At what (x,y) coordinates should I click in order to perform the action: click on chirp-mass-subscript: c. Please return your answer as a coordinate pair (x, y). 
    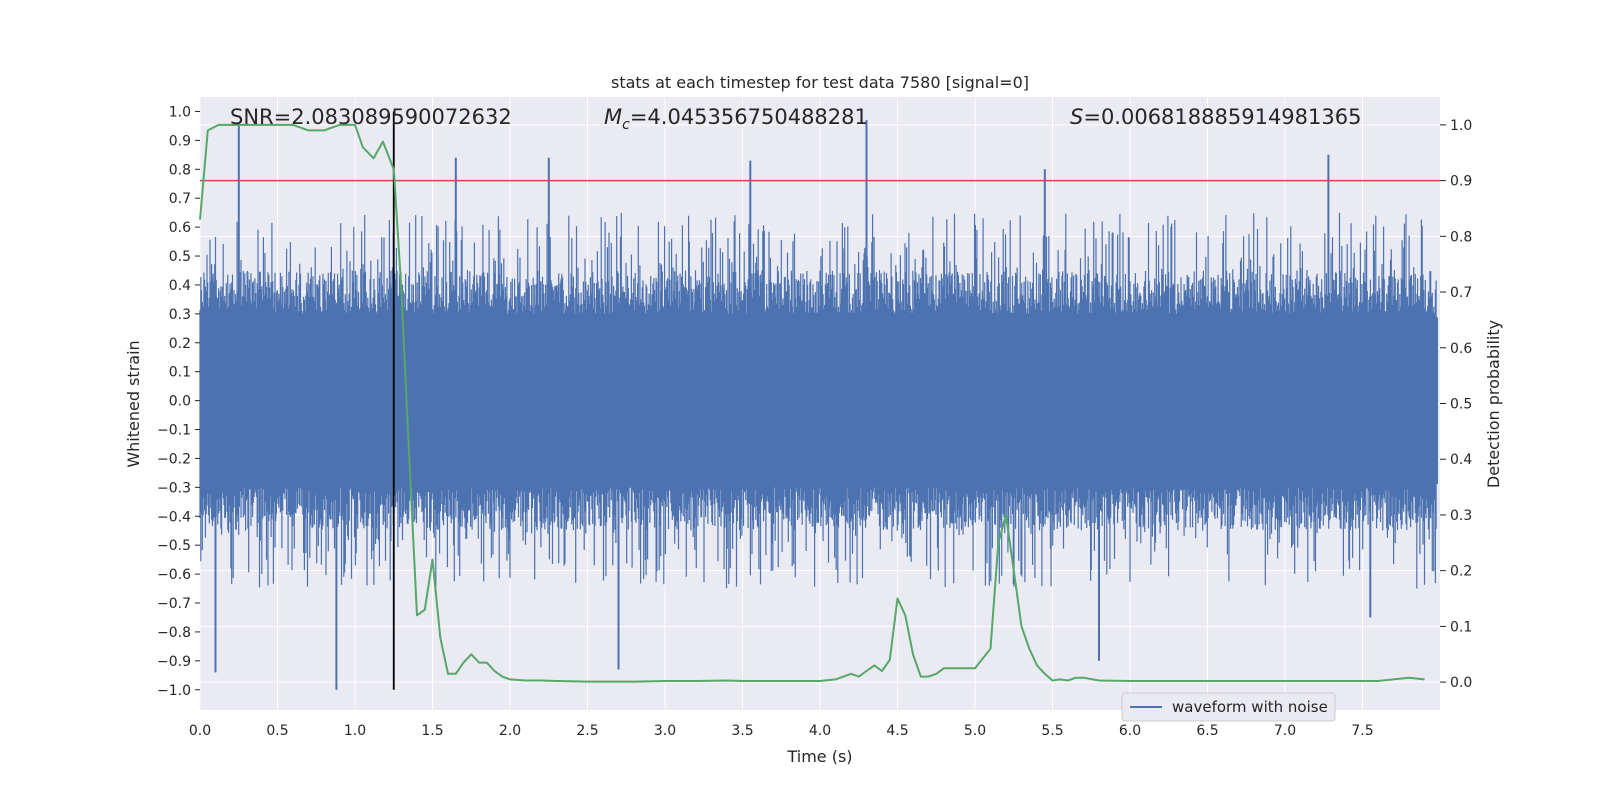
    Looking at the image, I should click on (626, 125).